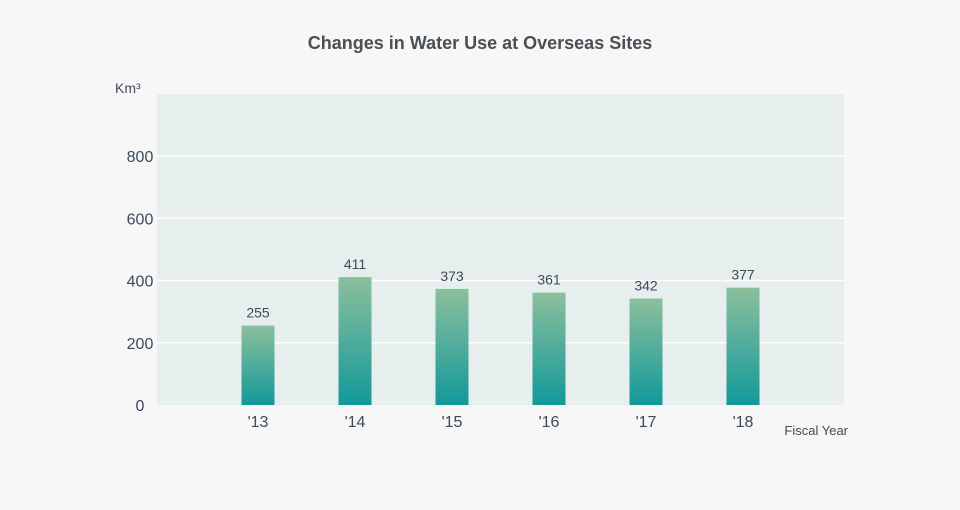 Image resolution: width=960 pixels, height=510 pixels. Describe the element at coordinates (480, 43) in the screenshot. I see `chart-title: Changes in Water Use at Overseas Sites` at that location.